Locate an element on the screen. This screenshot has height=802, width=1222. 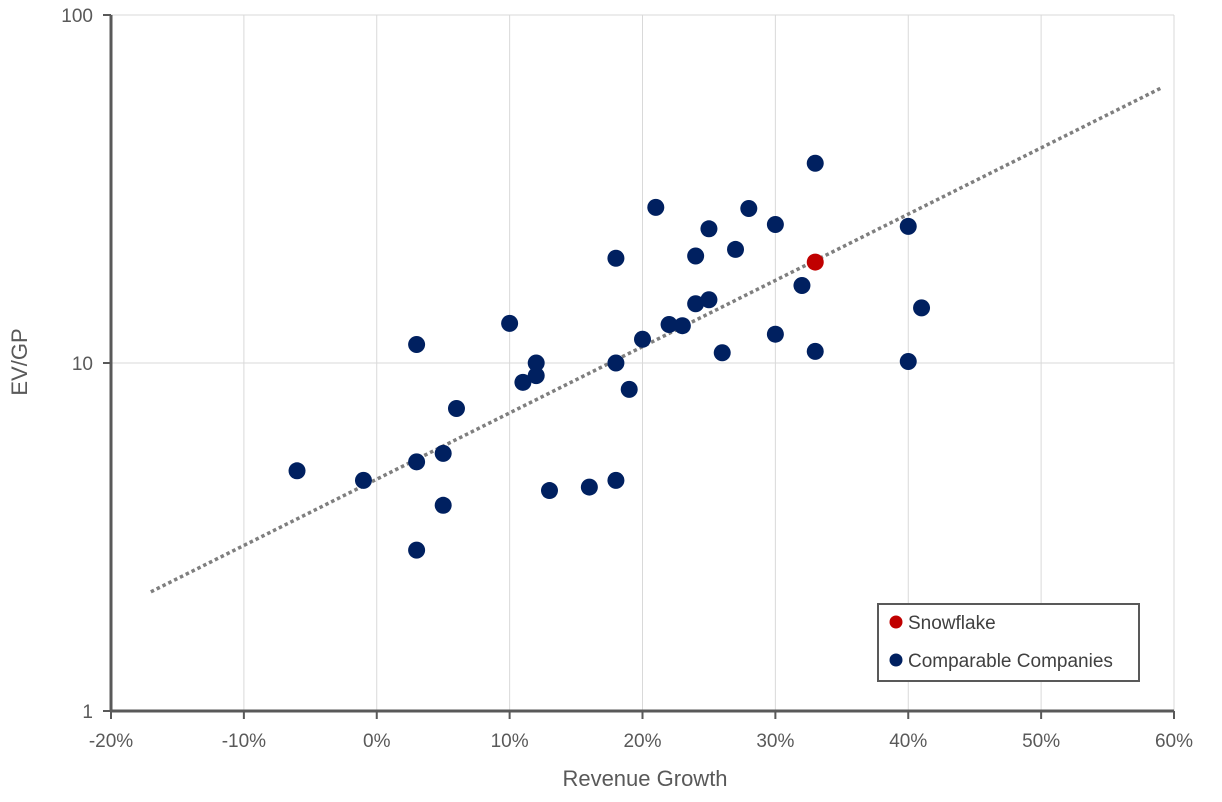
x-tick-label: 40% is located at coordinates (908, 741).